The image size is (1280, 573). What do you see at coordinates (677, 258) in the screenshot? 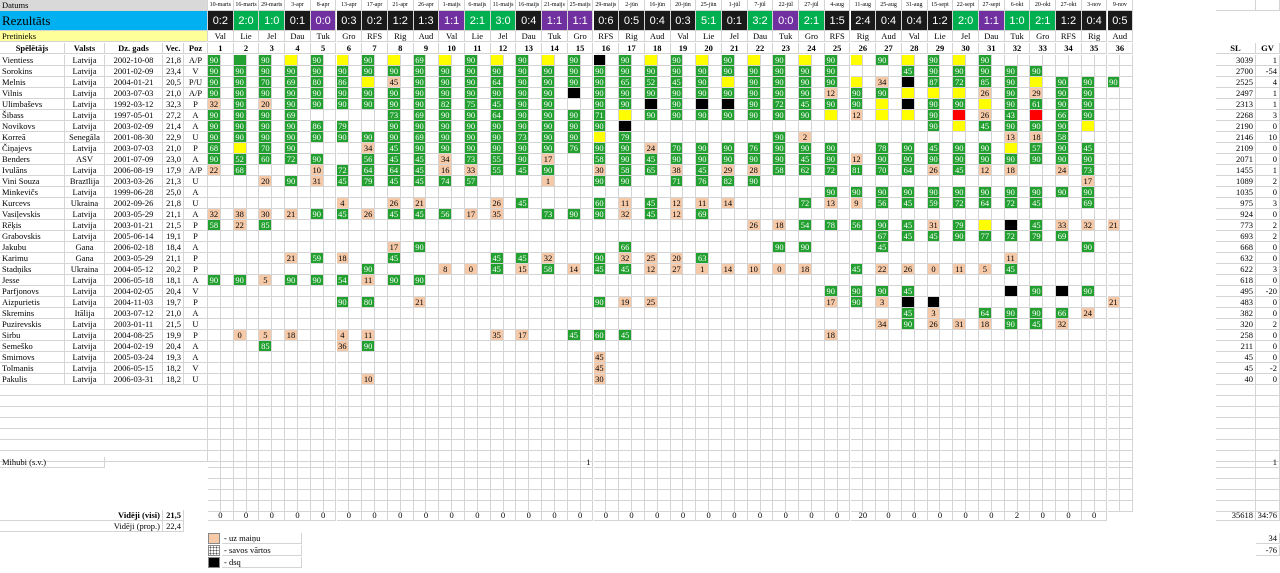
I see `minutes-cell: 20` at bounding box center [677, 258].